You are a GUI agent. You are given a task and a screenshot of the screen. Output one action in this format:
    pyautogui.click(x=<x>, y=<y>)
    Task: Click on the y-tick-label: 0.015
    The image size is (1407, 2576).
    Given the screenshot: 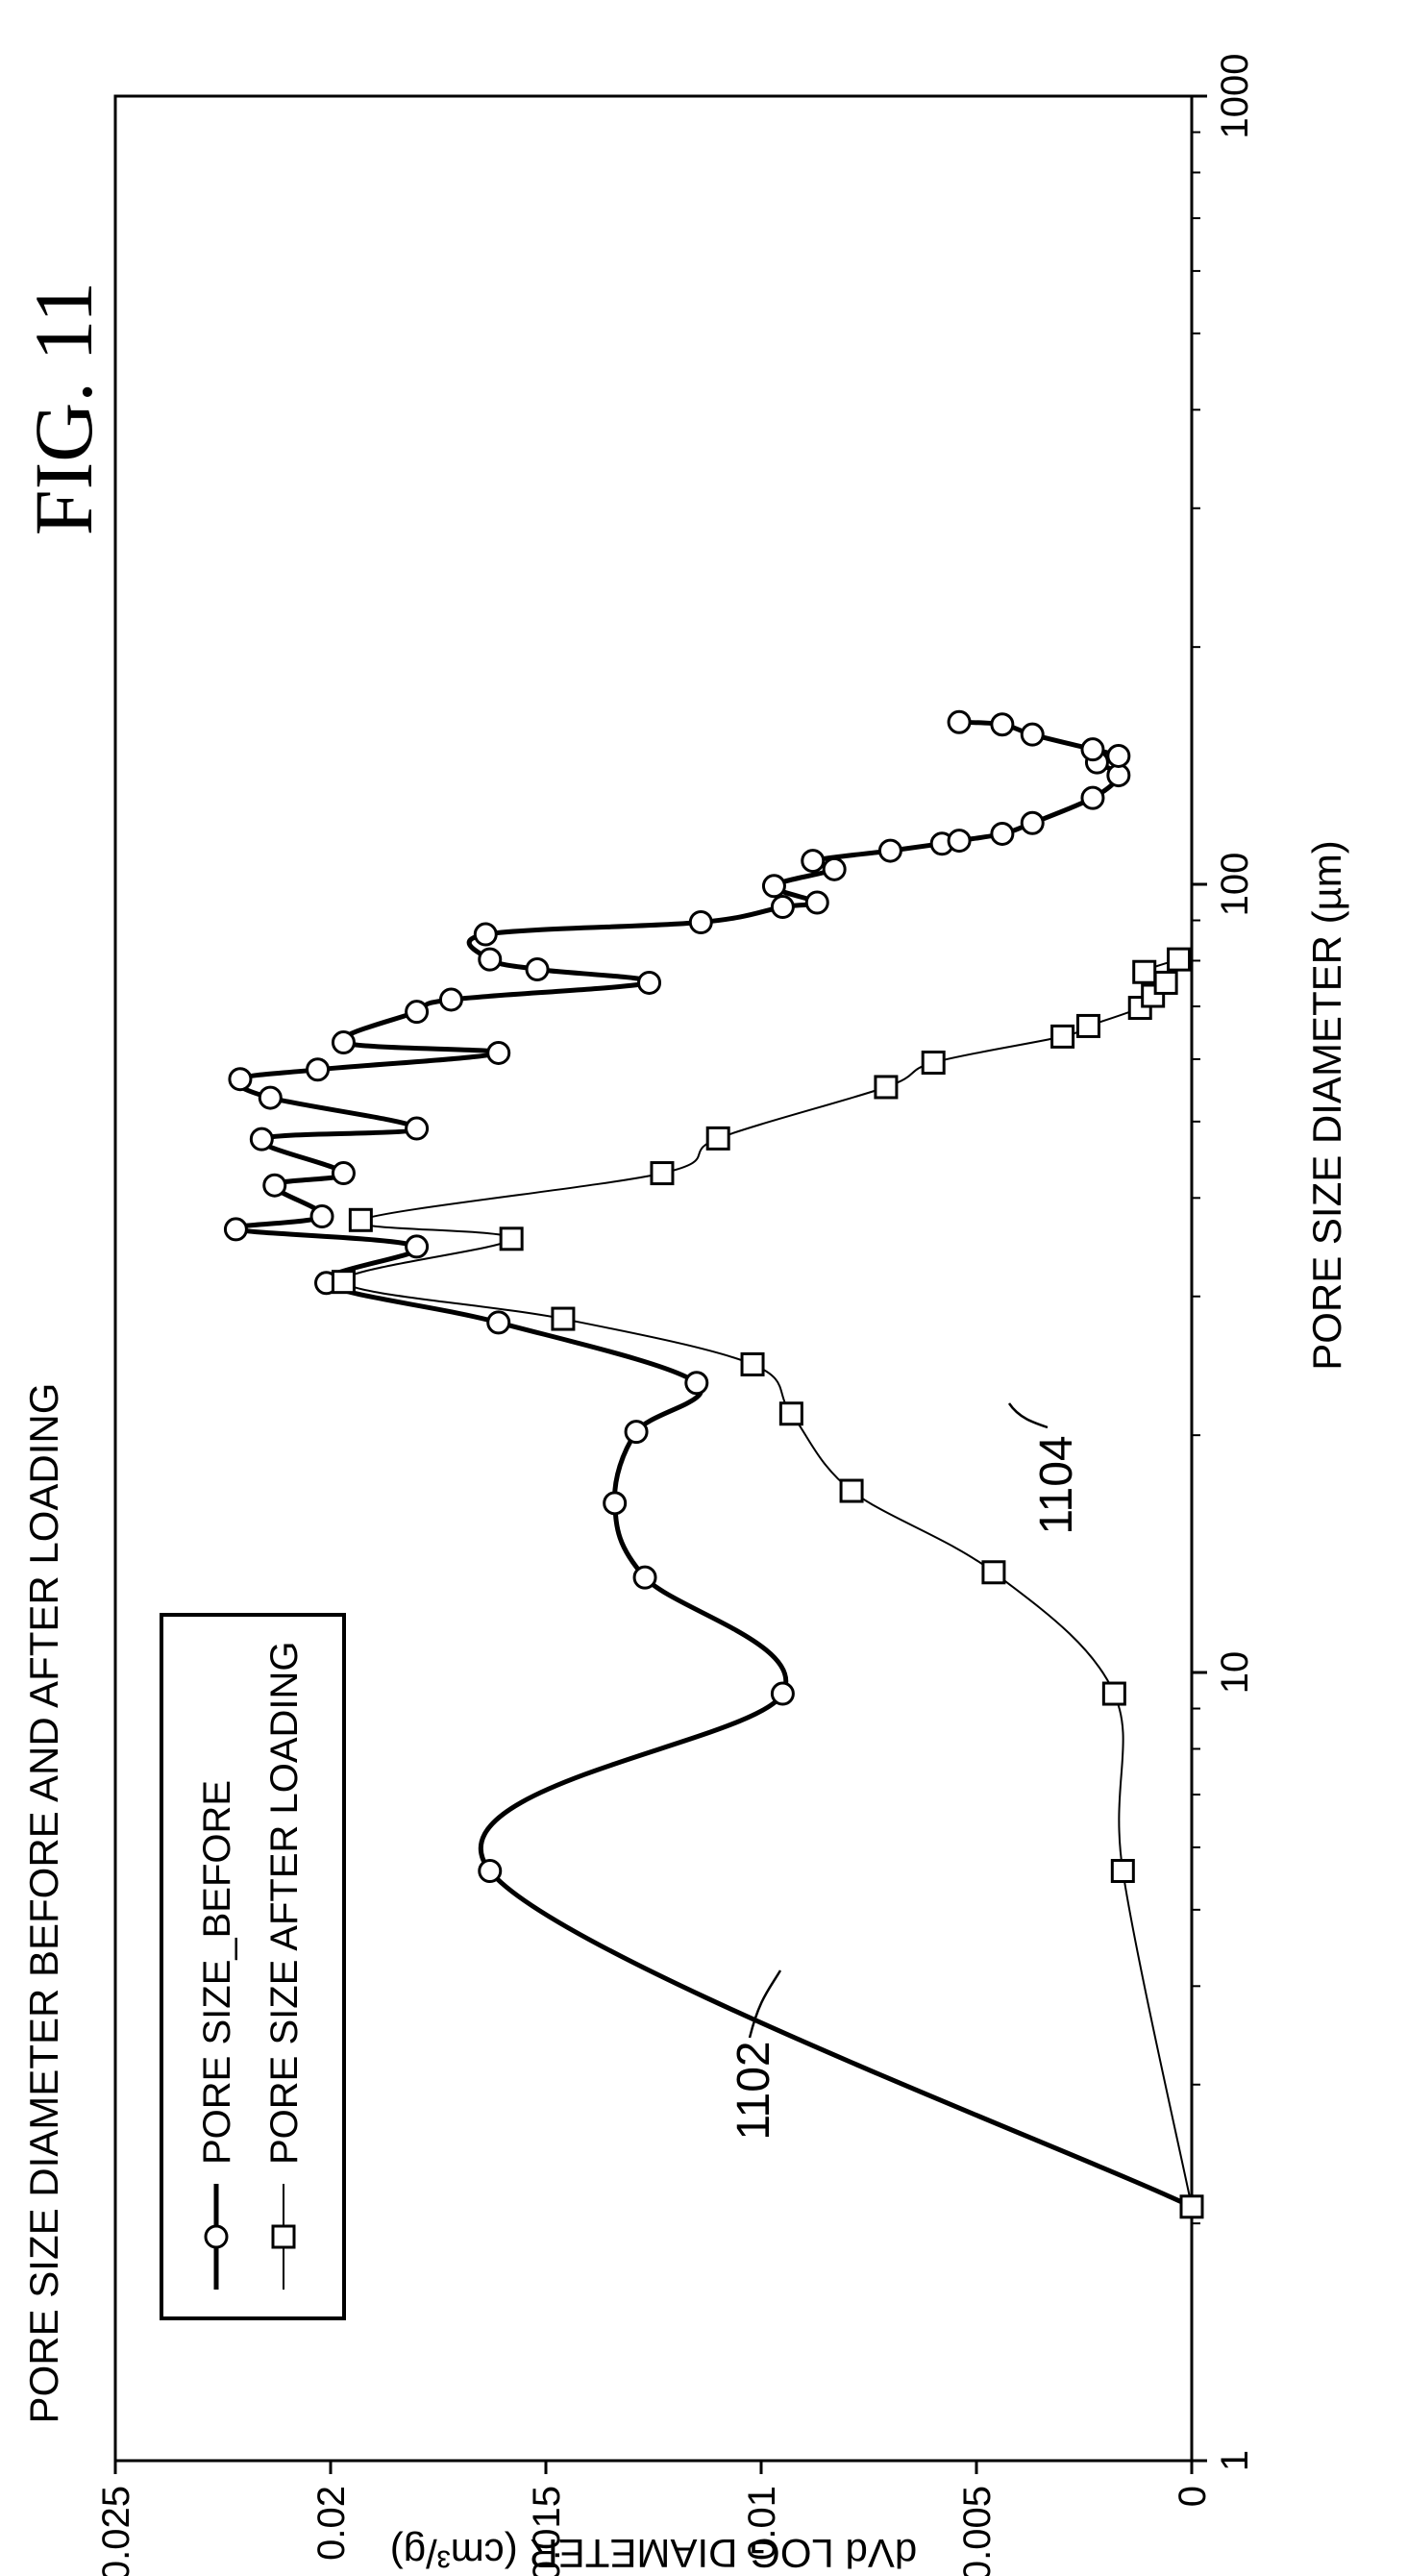 What is the action you would take?
    pyautogui.click(x=547, y=2531)
    